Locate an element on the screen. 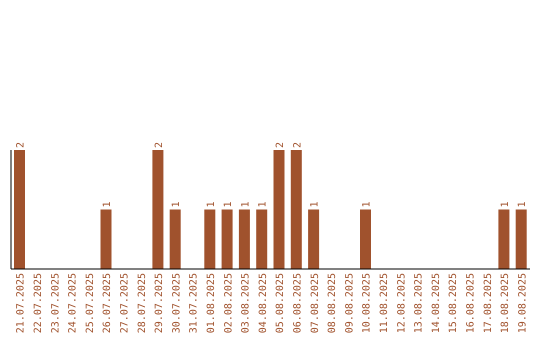 Image resolution: width=540 pixels, height=340 pixels. x-tick-label: 23.07.2025 is located at coordinates (56, 303).